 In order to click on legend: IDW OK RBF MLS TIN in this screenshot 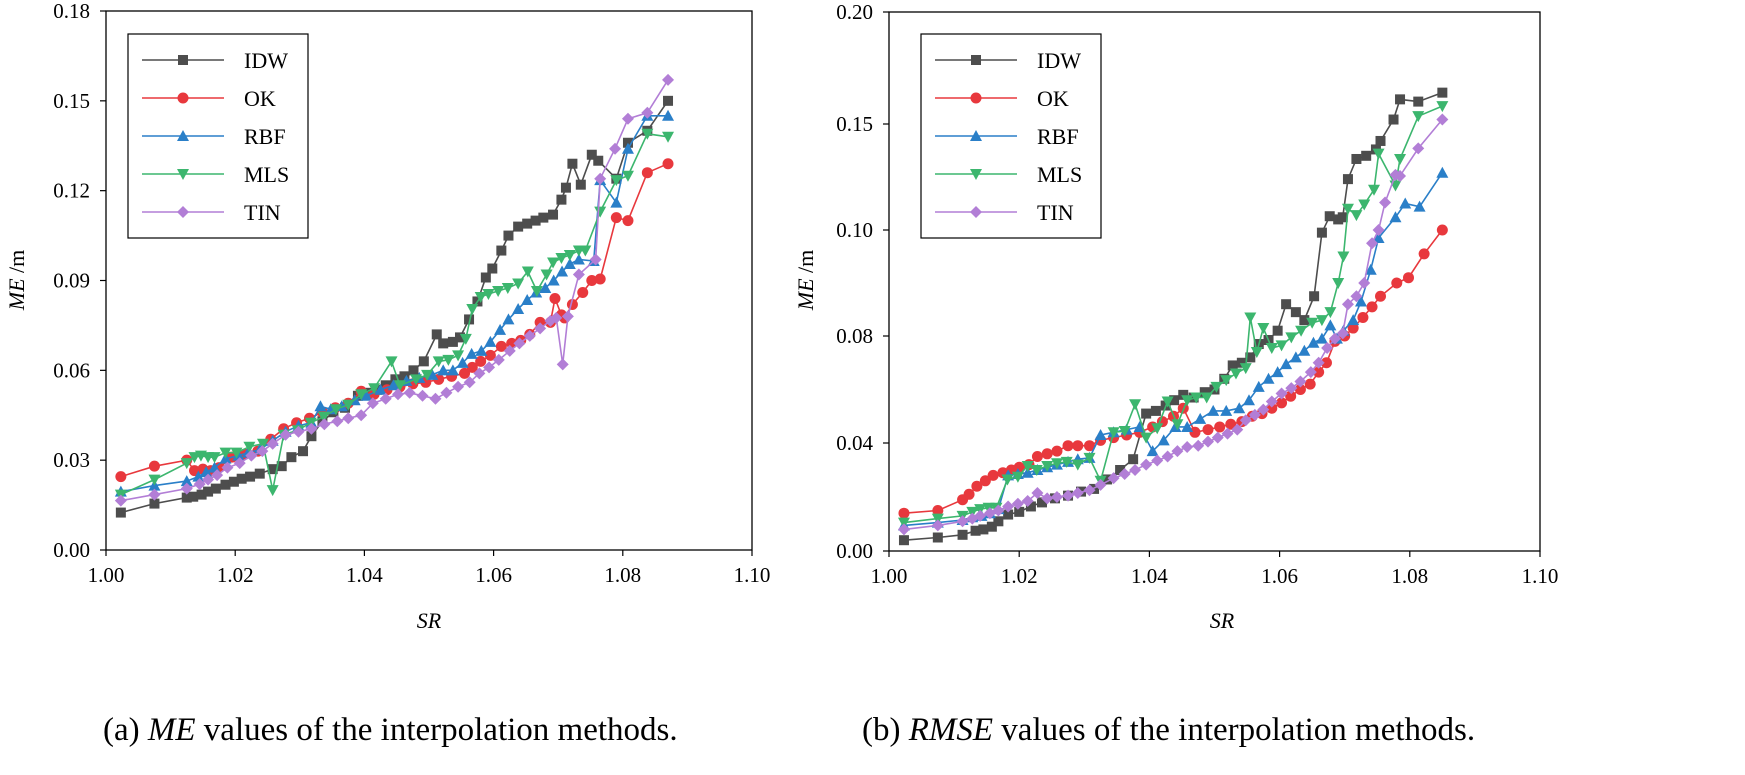, I will do `click(1011, 136)`.